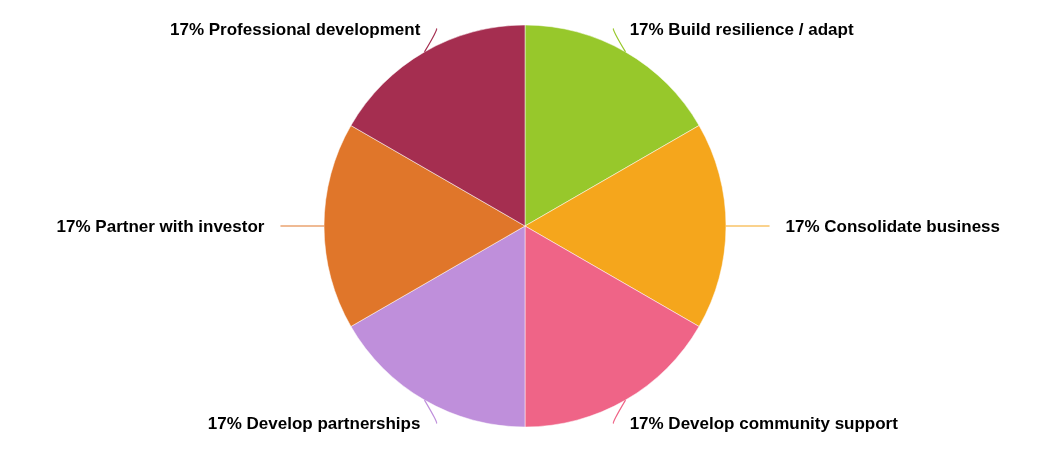 This screenshot has height=458, width=1055. What do you see at coordinates (160, 226) in the screenshot?
I see `slice-label: 17% Partner with investor` at bounding box center [160, 226].